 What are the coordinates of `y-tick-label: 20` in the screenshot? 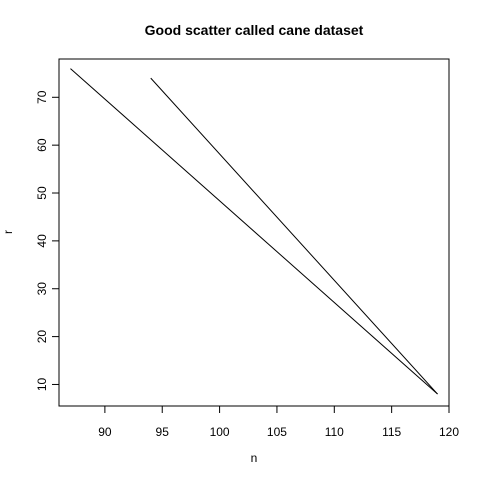 It's located at (42, 337).